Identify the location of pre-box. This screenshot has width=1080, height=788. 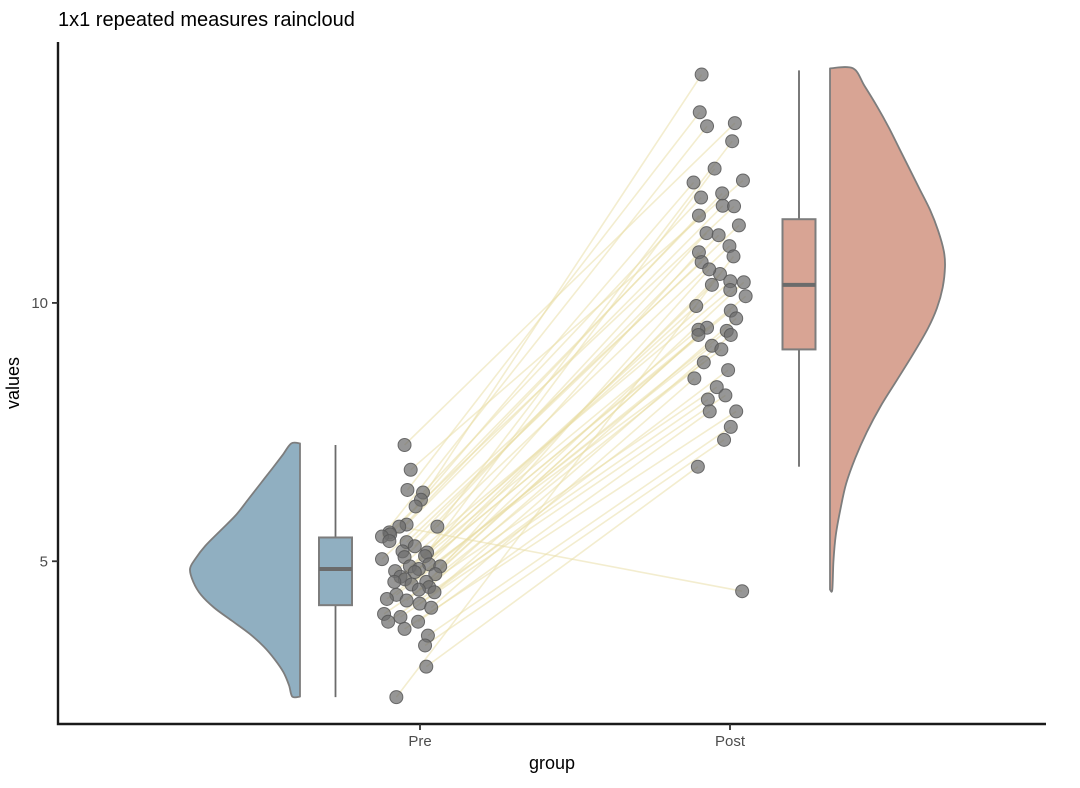
(335, 571).